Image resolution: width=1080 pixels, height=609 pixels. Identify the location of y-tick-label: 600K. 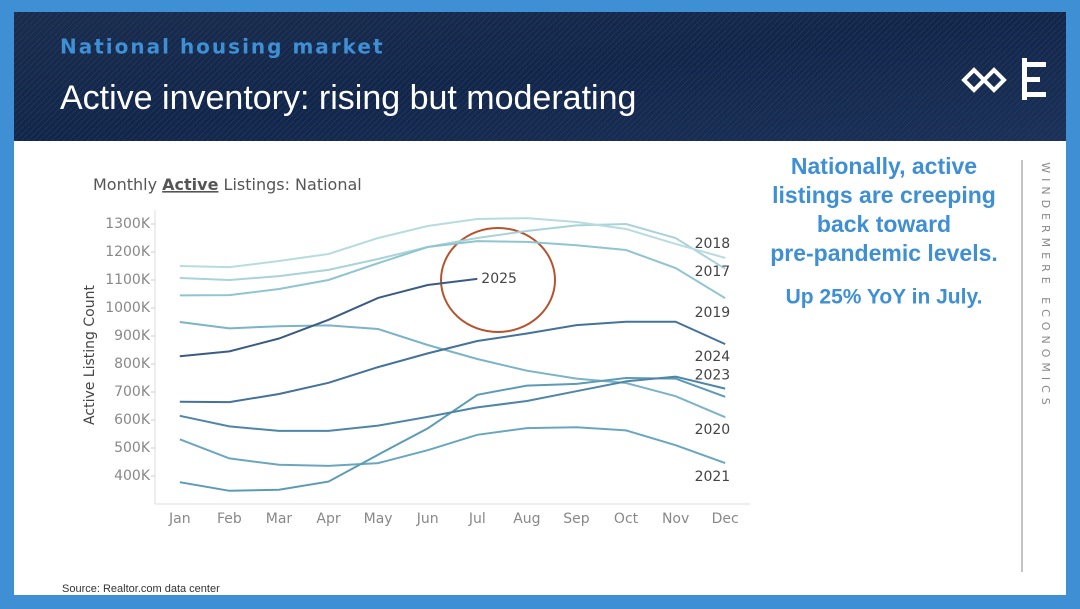
(132, 420).